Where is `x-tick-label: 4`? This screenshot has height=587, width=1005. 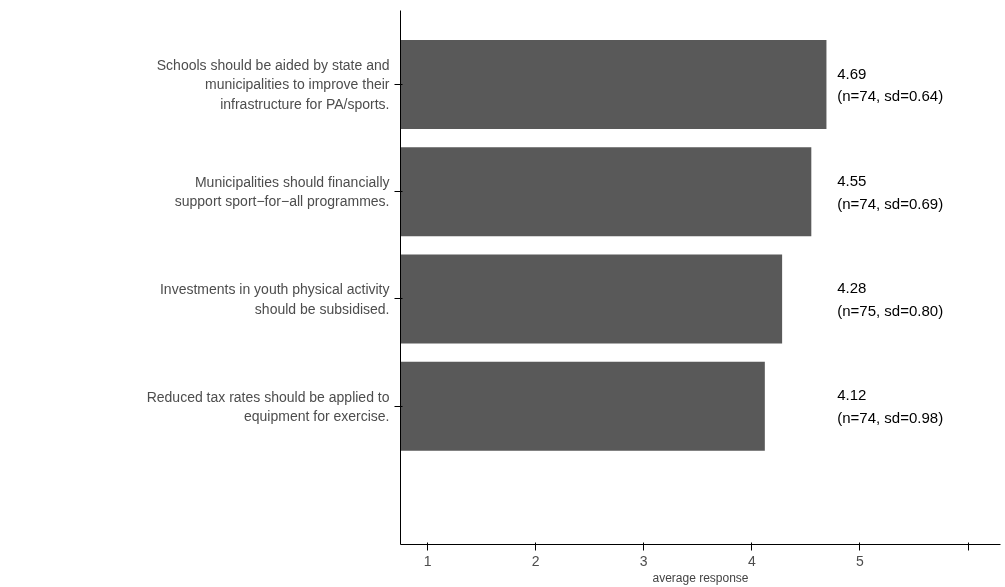
x-tick-label: 4 is located at coordinates (751, 560).